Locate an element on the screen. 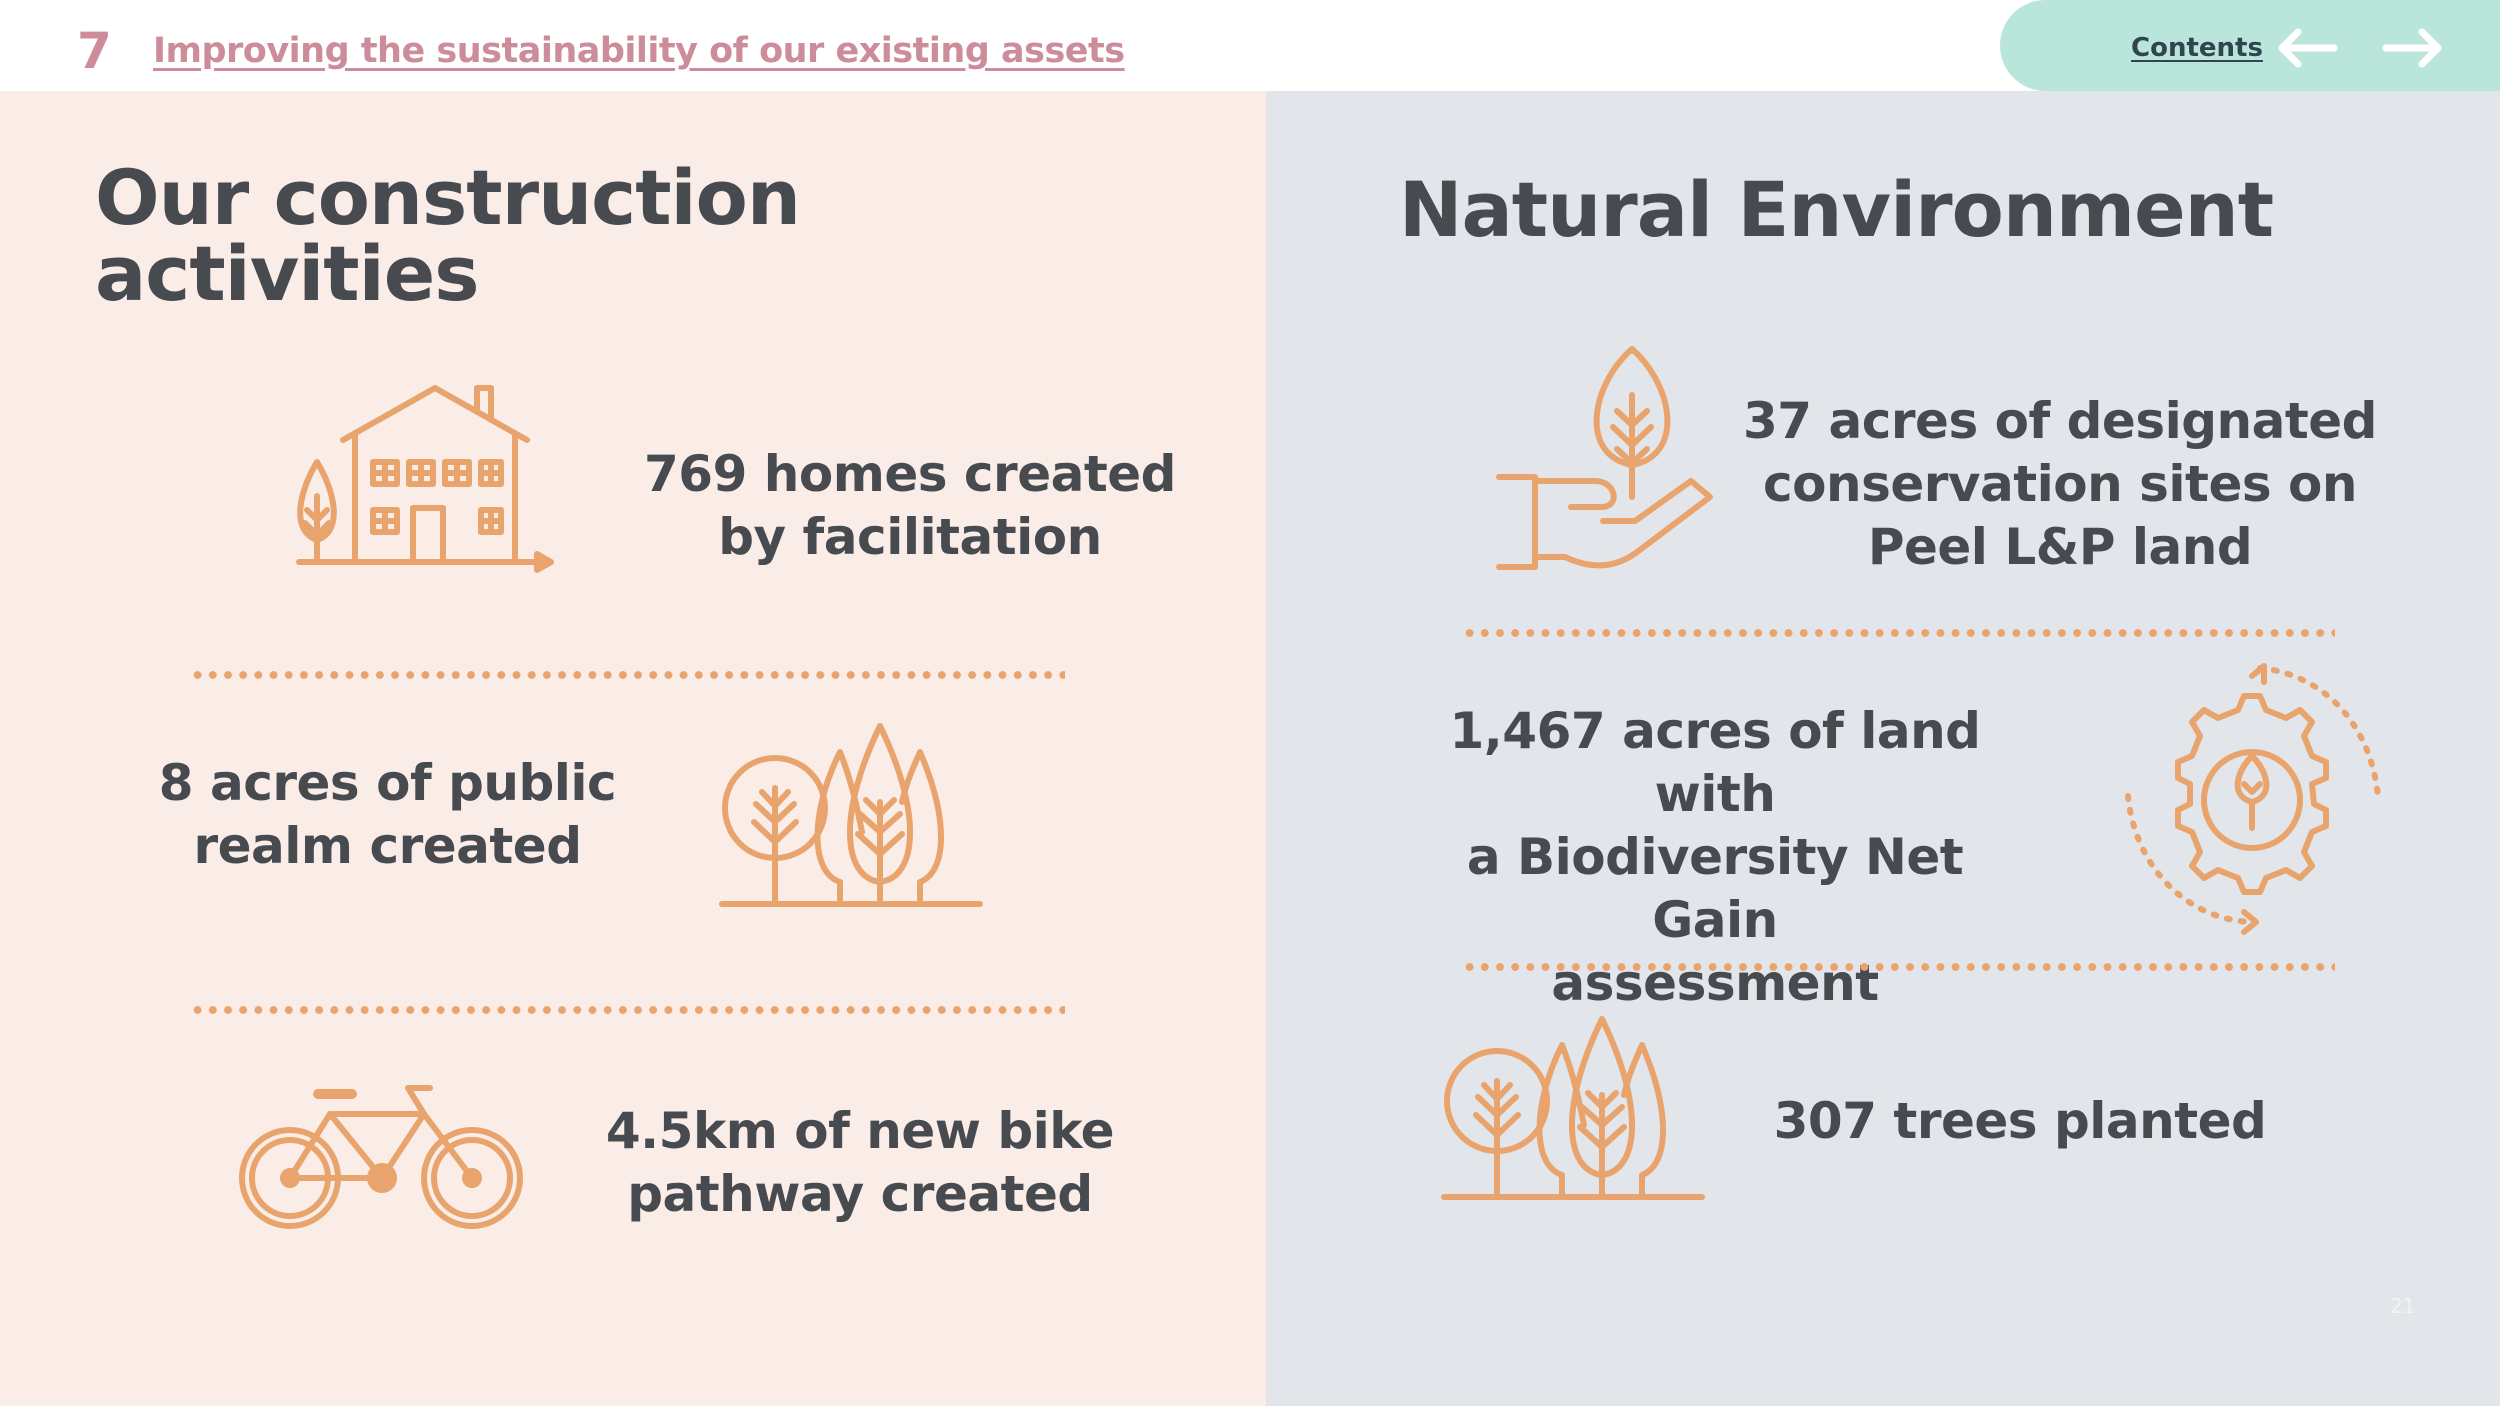 The height and width of the screenshot is (1406, 2500). stat-line: 8 acres of public is located at coordinates (387, 783).